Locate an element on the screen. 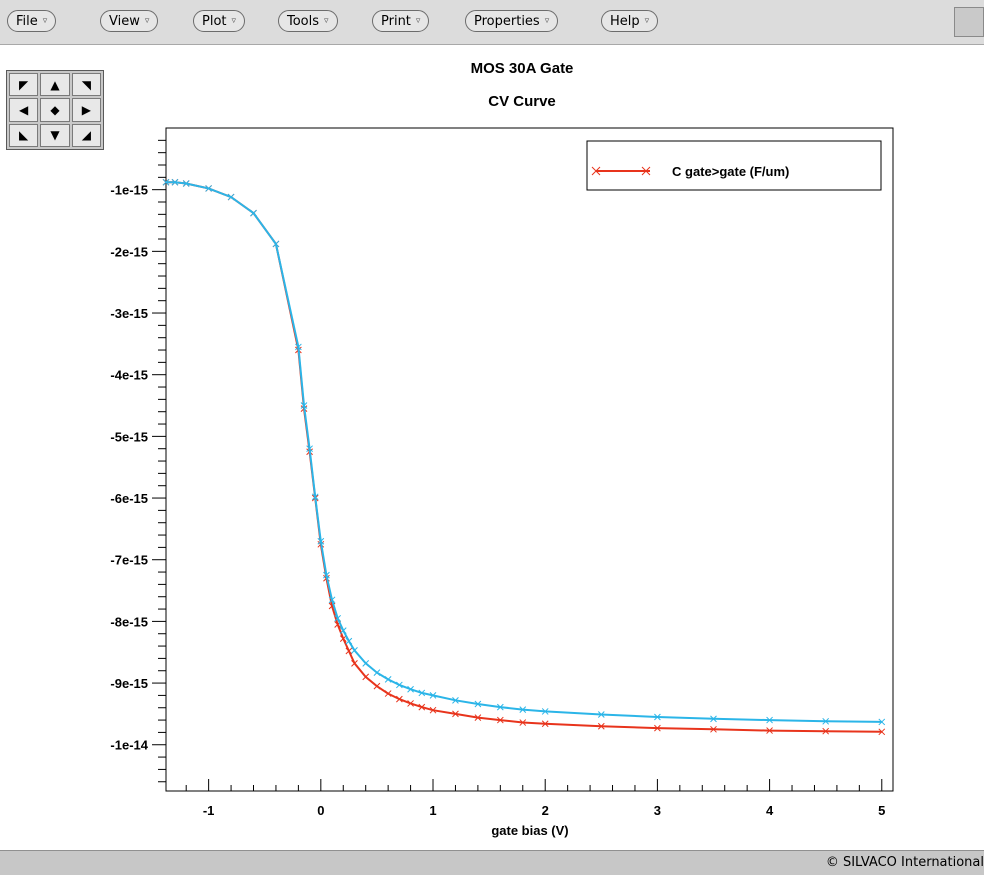 Image resolution: width=984 pixels, height=875 pixels. tools-menu-button: Tools ▿ is located at coordinates (308, 21).